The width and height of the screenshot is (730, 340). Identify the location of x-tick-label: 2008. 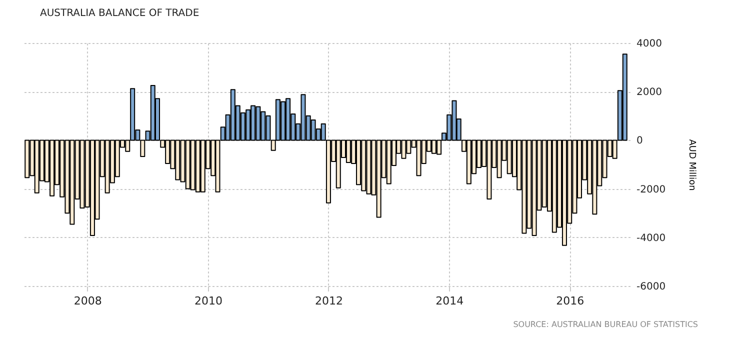
(88, 301).